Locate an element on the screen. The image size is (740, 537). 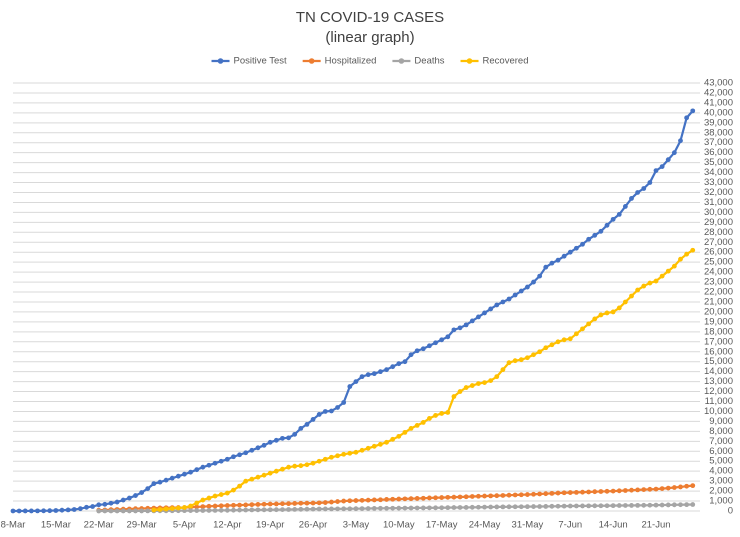
x-tick-label: 3-May is located at coordinates (356, 525).